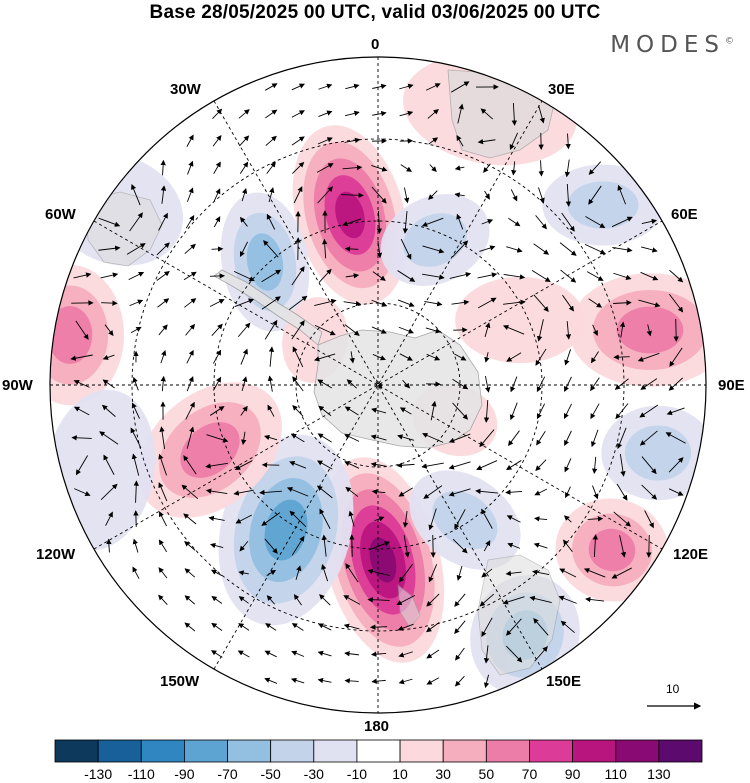  What do you see at coordinates (673, 689) in the screenshot?
I see `vector-scale-label: 10` at bounding box center [673, 689].